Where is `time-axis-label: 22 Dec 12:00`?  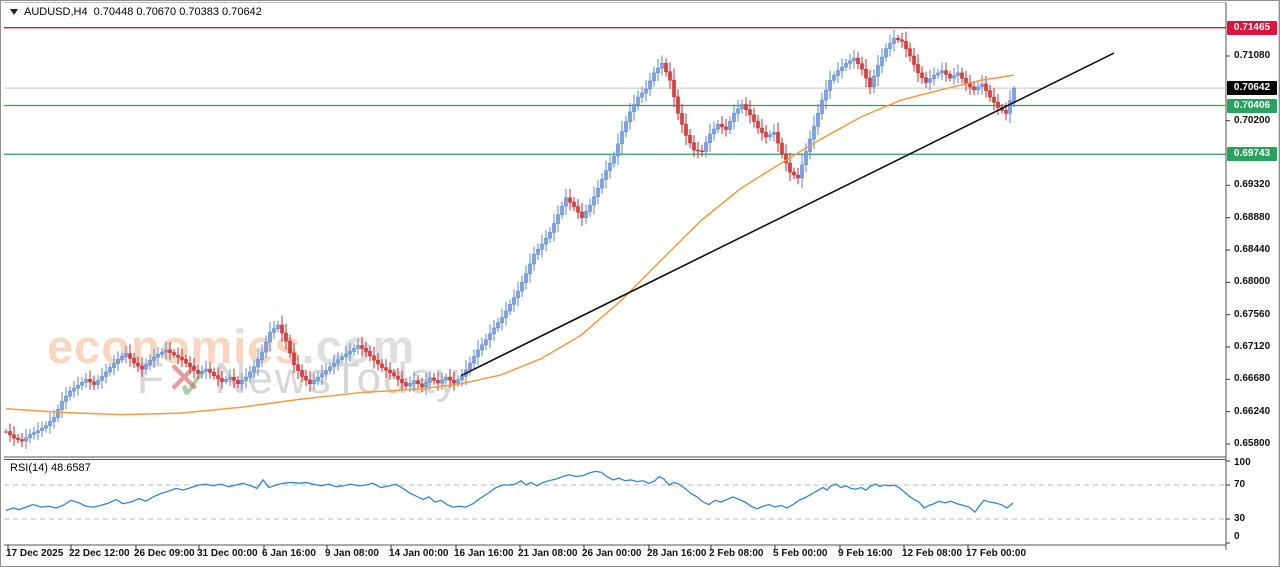
time-axis-label: 22 Dec 12:00 is located at coordinates (99, 553).